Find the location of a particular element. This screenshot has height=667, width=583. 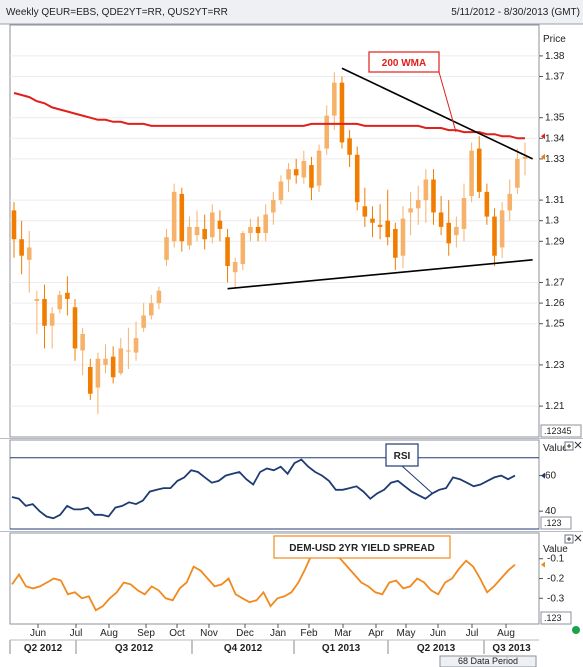

rsi-close-icon is located at coordinates (578, 445).